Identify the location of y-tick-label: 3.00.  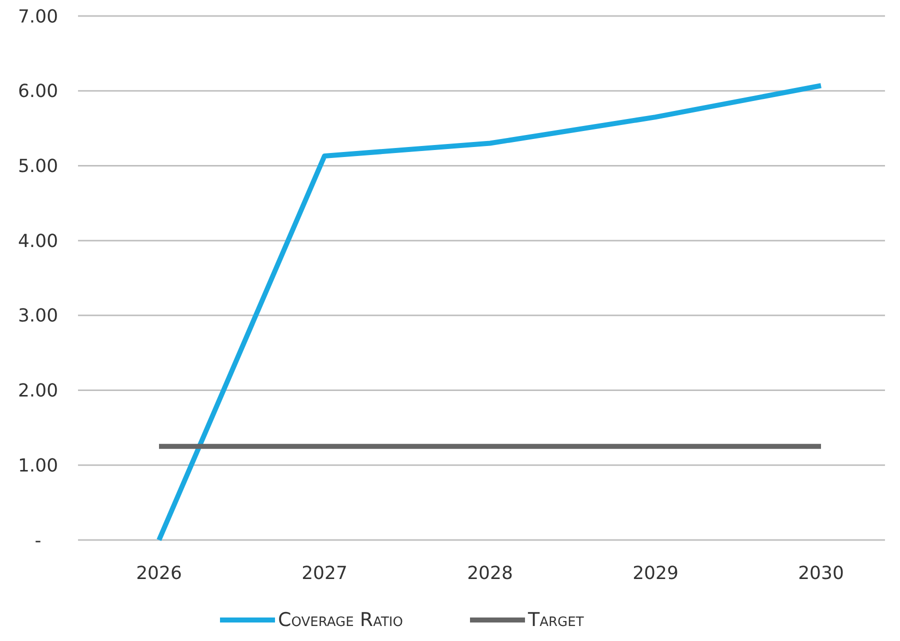
(38, 316).